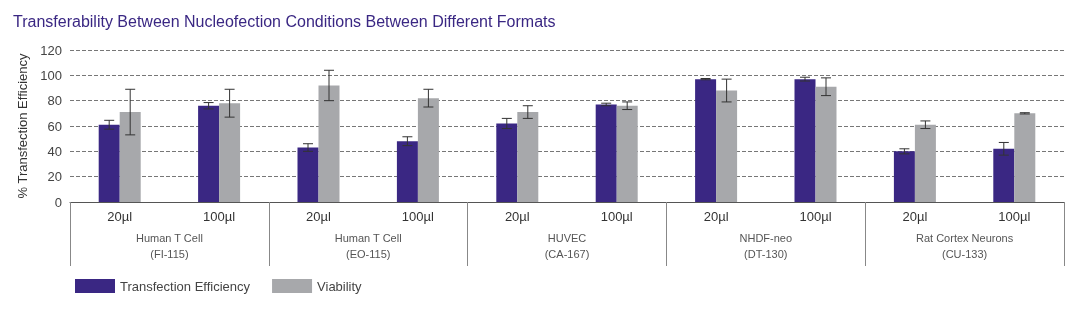 This screenshot has height=310, width=1080. What do you see at coordinates (964, 246) in the screenshot?
I see `text: Rat Cortex Neurons (CU-133)` at bounding box center [964, 246].